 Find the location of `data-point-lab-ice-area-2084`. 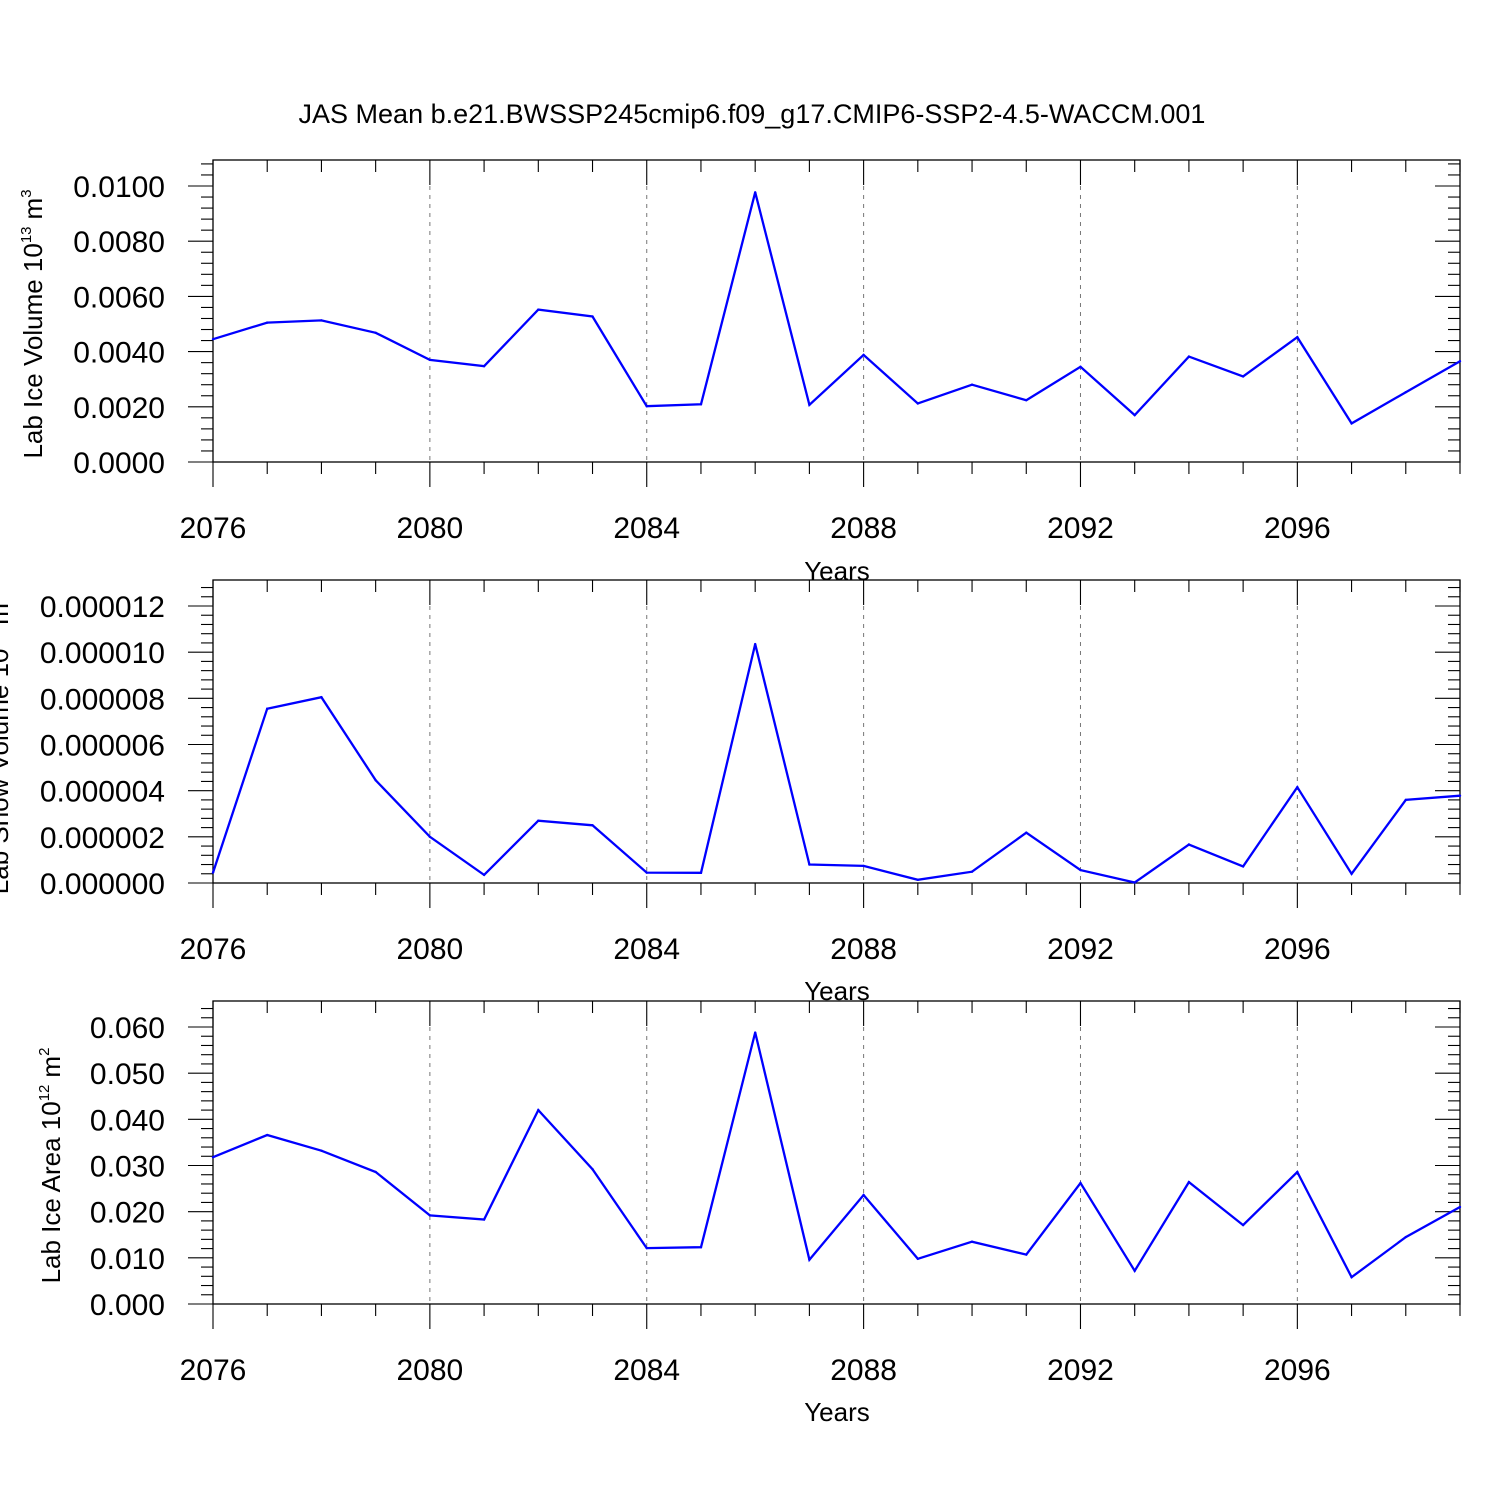

data-point-lab-ice-area-2084 is located at coordinates (646, 1248).